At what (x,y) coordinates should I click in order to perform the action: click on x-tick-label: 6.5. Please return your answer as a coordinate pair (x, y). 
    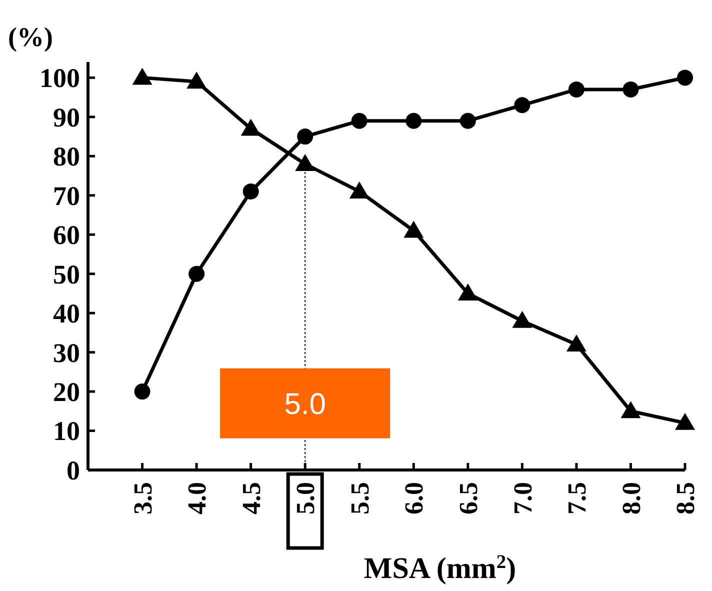
    Looking at the image, I should click on (469, 498).